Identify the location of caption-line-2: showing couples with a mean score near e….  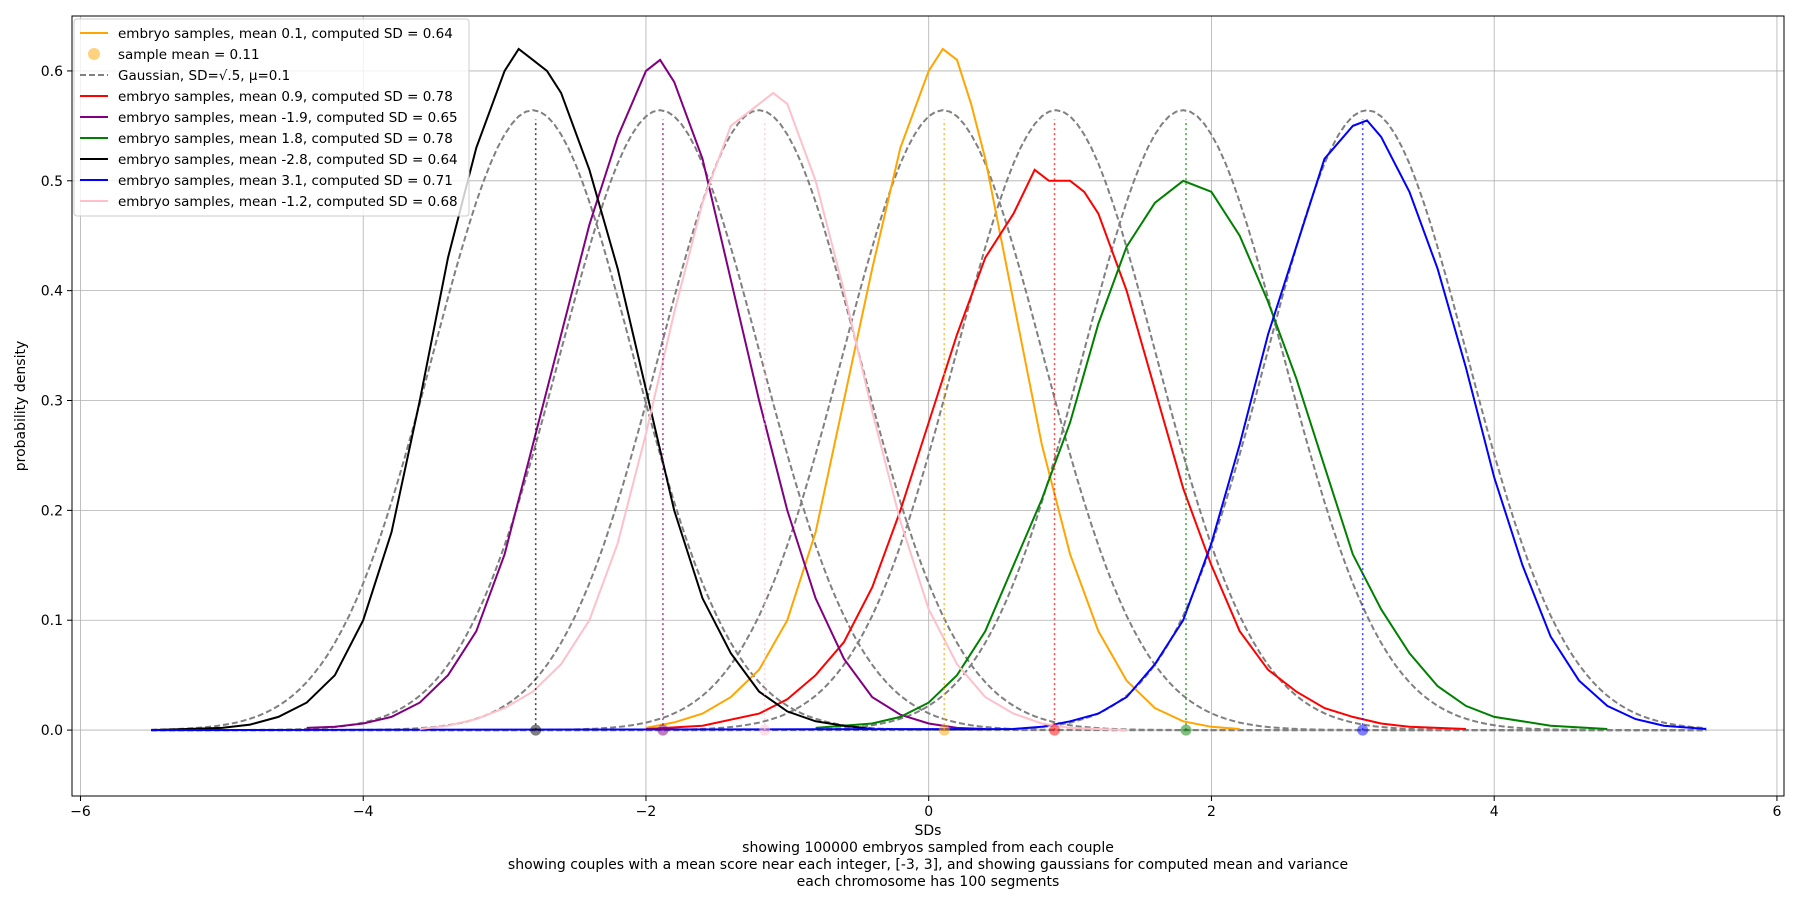
(928, 865).